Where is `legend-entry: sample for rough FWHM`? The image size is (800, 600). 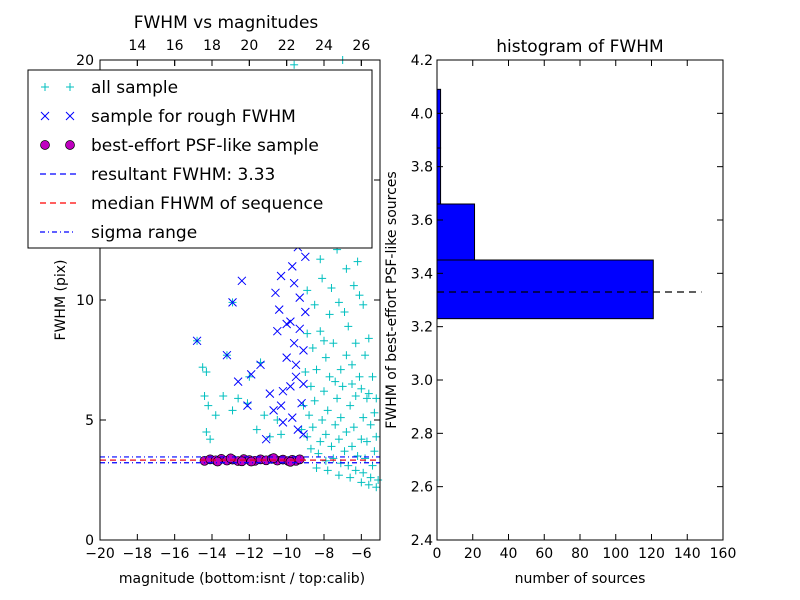 legend-entry: sample for rough FWHM is located at coordinates (168, 117).